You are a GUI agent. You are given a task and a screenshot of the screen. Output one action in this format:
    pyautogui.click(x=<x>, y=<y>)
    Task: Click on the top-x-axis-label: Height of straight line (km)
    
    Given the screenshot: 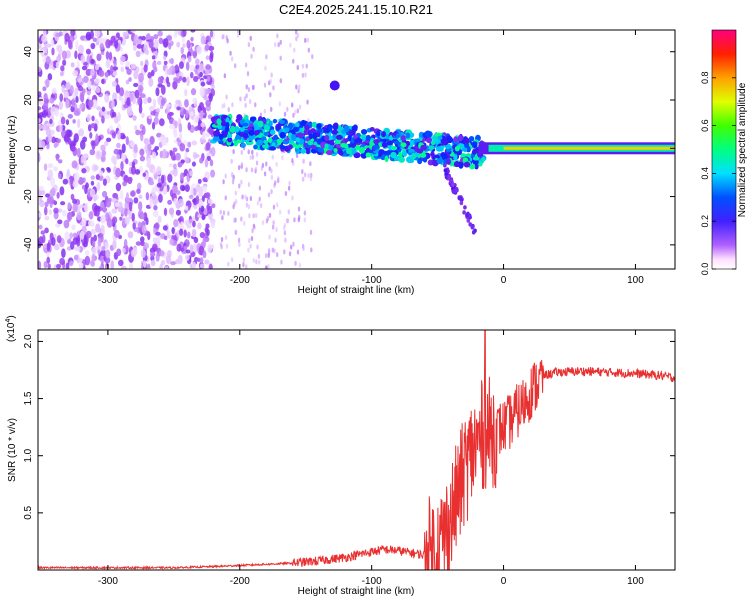 What is the action you would take?
    pyautogui.click(x=356, y=290)
    